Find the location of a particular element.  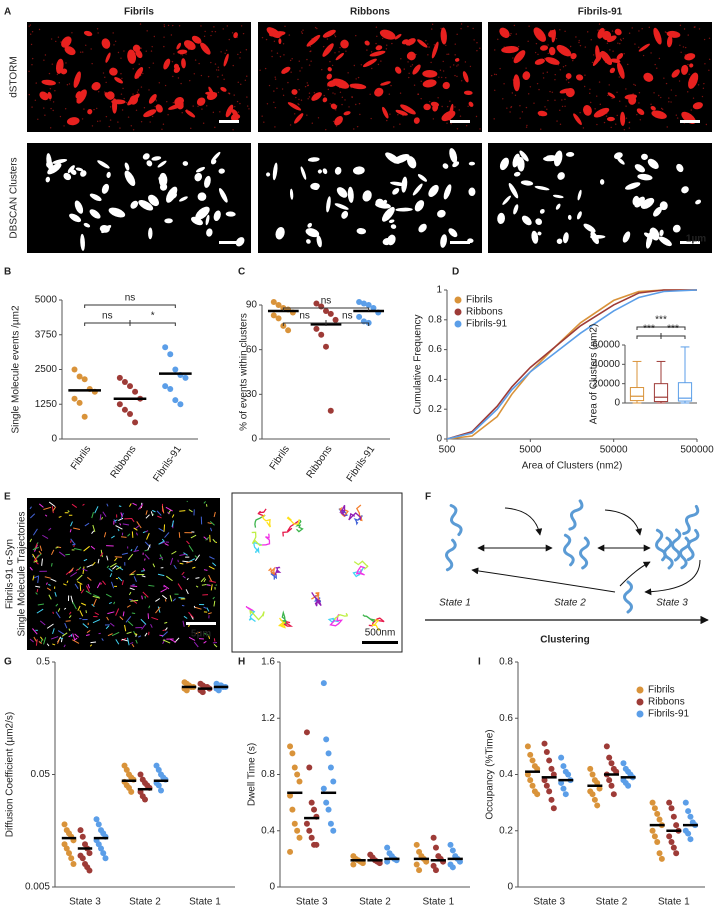

y-tick-label: 20000 is located at coordinates (606, 383).